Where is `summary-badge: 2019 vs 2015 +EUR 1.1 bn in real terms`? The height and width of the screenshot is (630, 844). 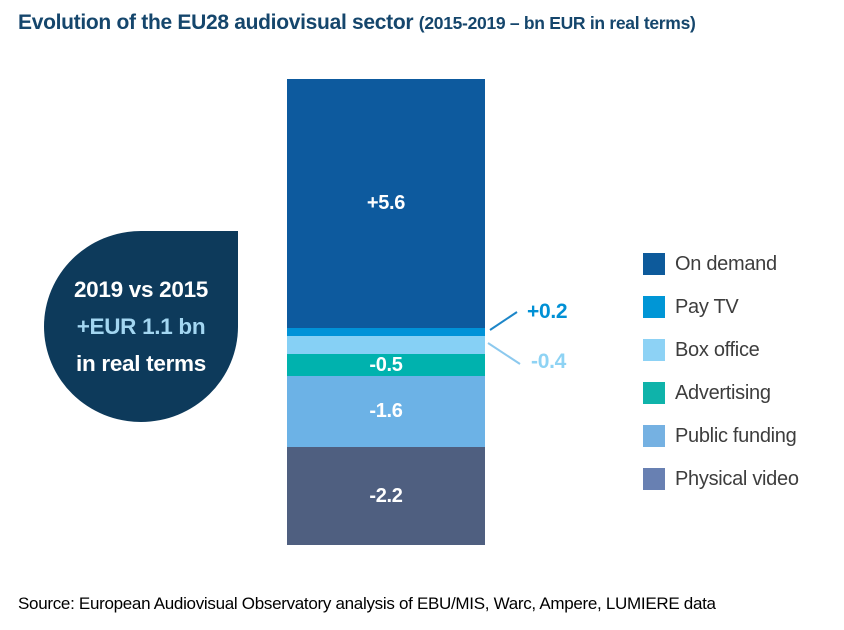 summary-badge: 2019 vs 2015 +EUR 1.1 bn in real terms is located at coordinates (141, 326).